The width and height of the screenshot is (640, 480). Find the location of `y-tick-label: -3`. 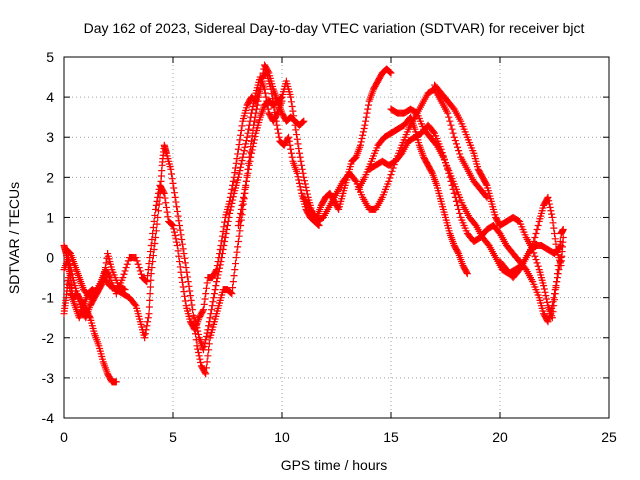

y-tick-label: -3 is located at coordinates (48, 378).